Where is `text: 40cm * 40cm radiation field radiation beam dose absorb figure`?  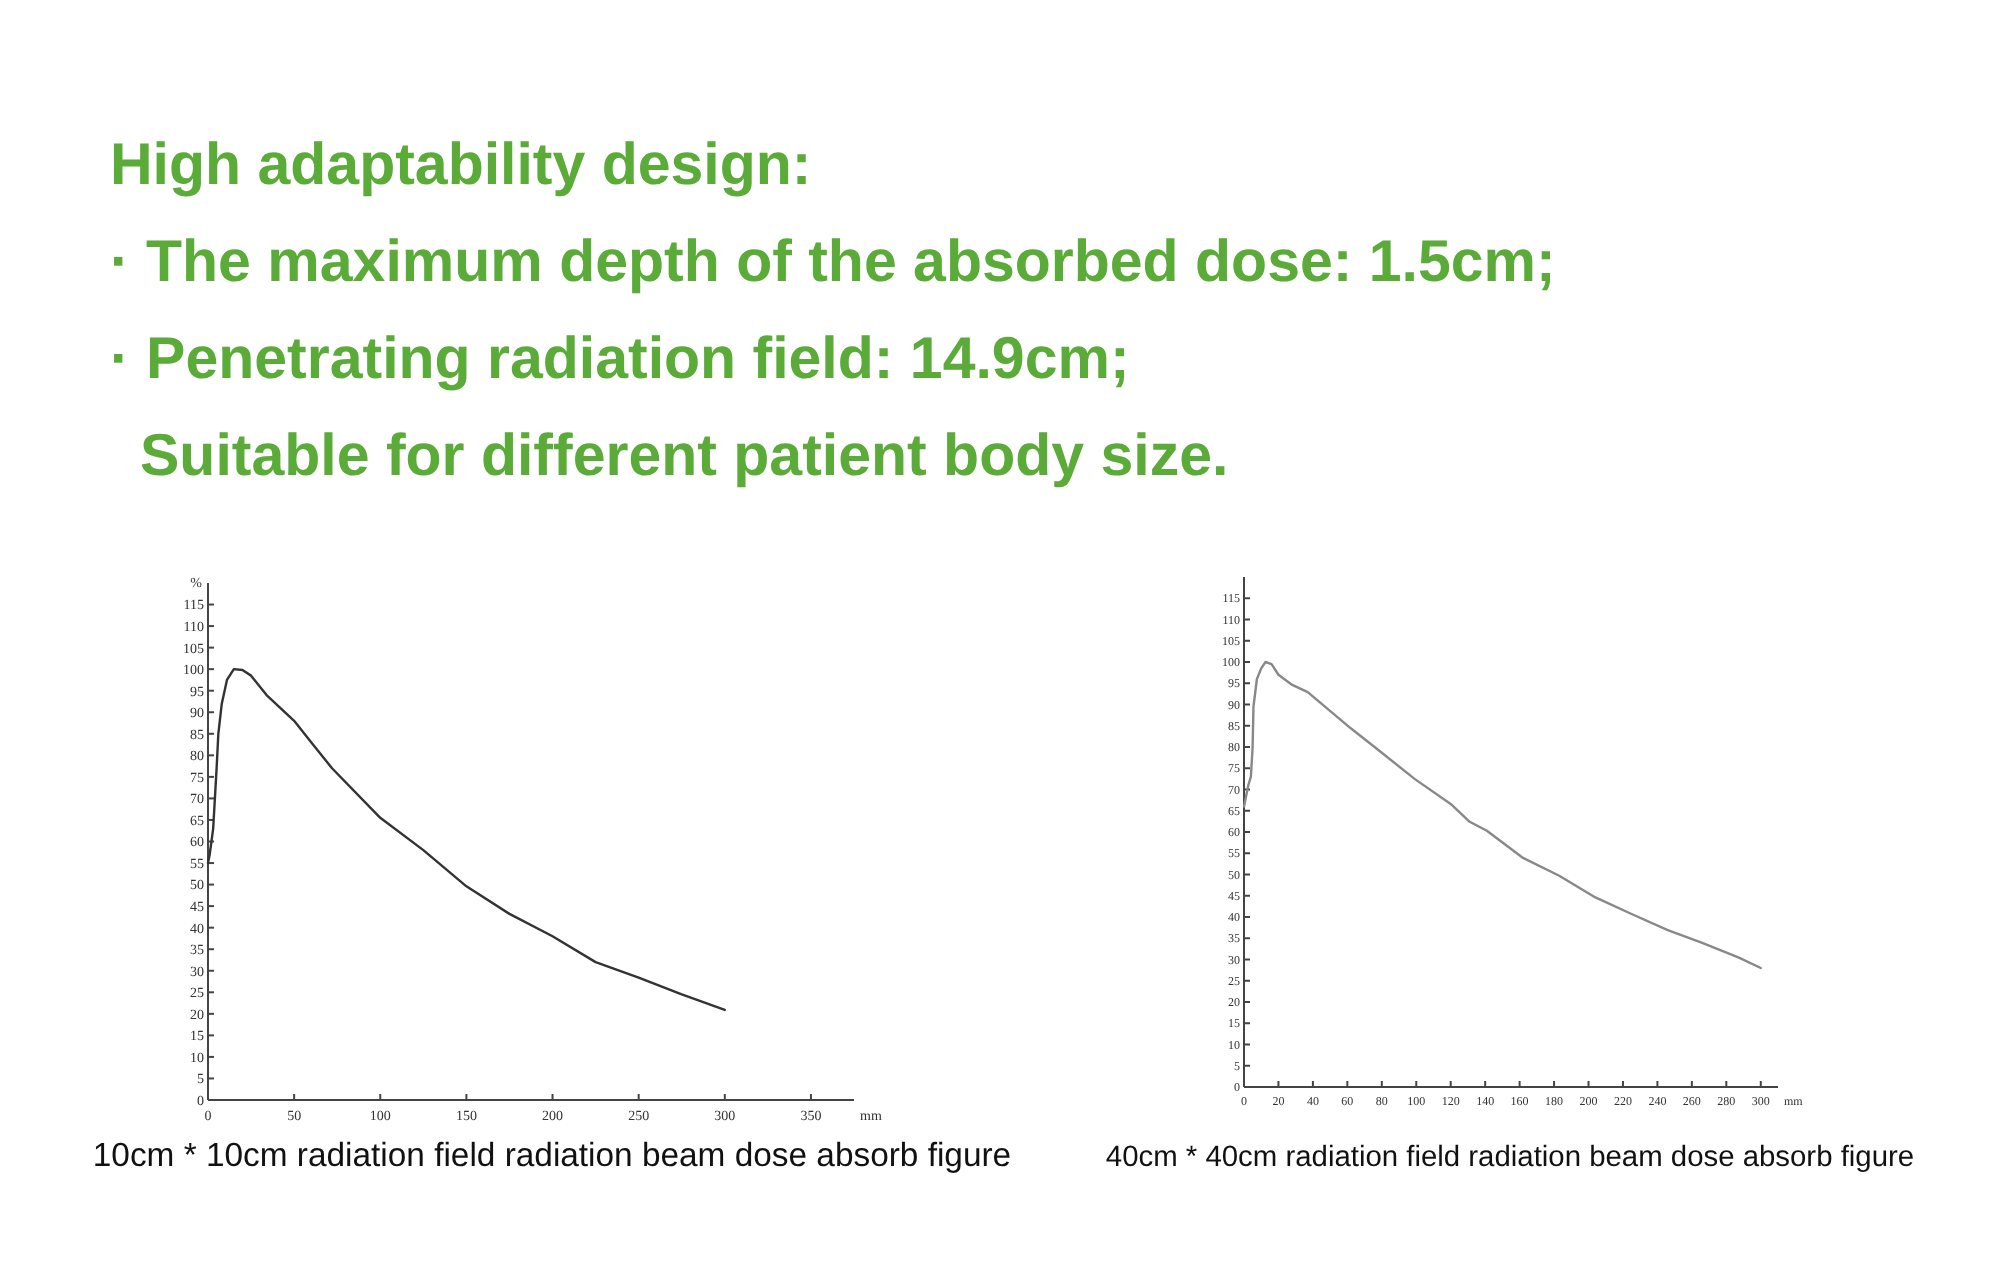 text: 40cm * 40cm radiation field radiation beam dose absorb figure is located at coordinates (1510, 1158).